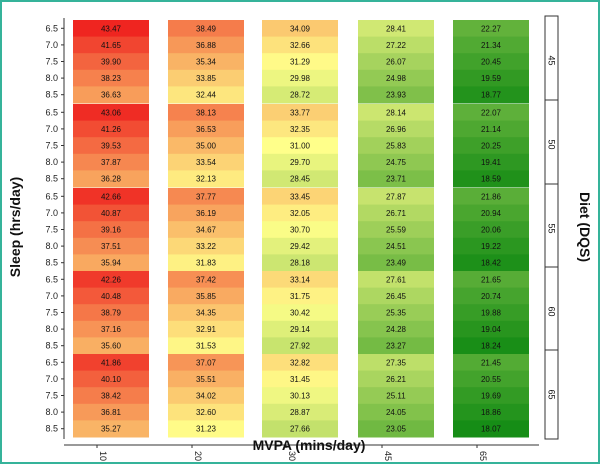  I want to click on facet-strip-box, so click(551, 394).